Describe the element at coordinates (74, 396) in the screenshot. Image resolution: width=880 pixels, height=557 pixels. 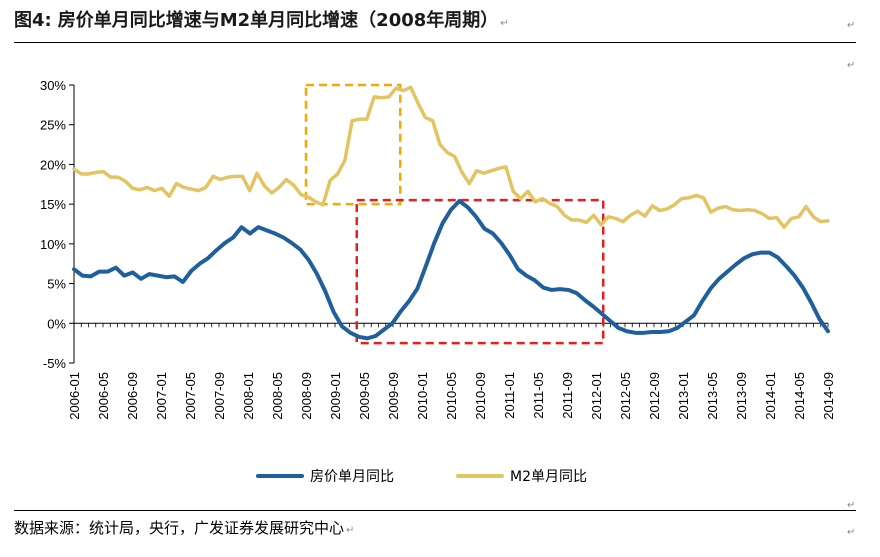
I see `x-tick-label: 2006-01` at that location.